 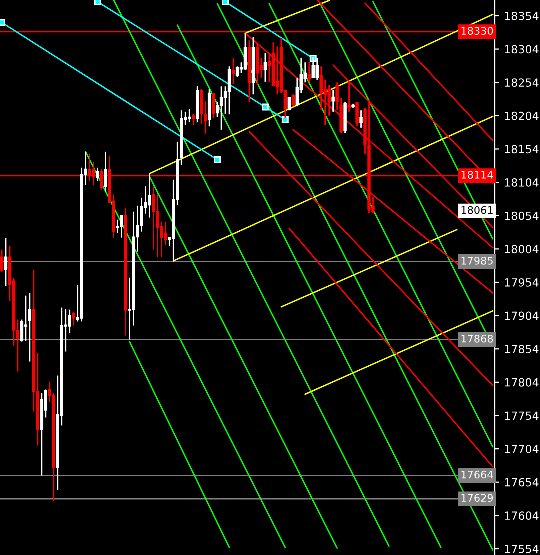 What do you see at coordinates (522, 249) in the screenshot?
I see `y-tick-label: 18004` at bounding box center [522, 249].